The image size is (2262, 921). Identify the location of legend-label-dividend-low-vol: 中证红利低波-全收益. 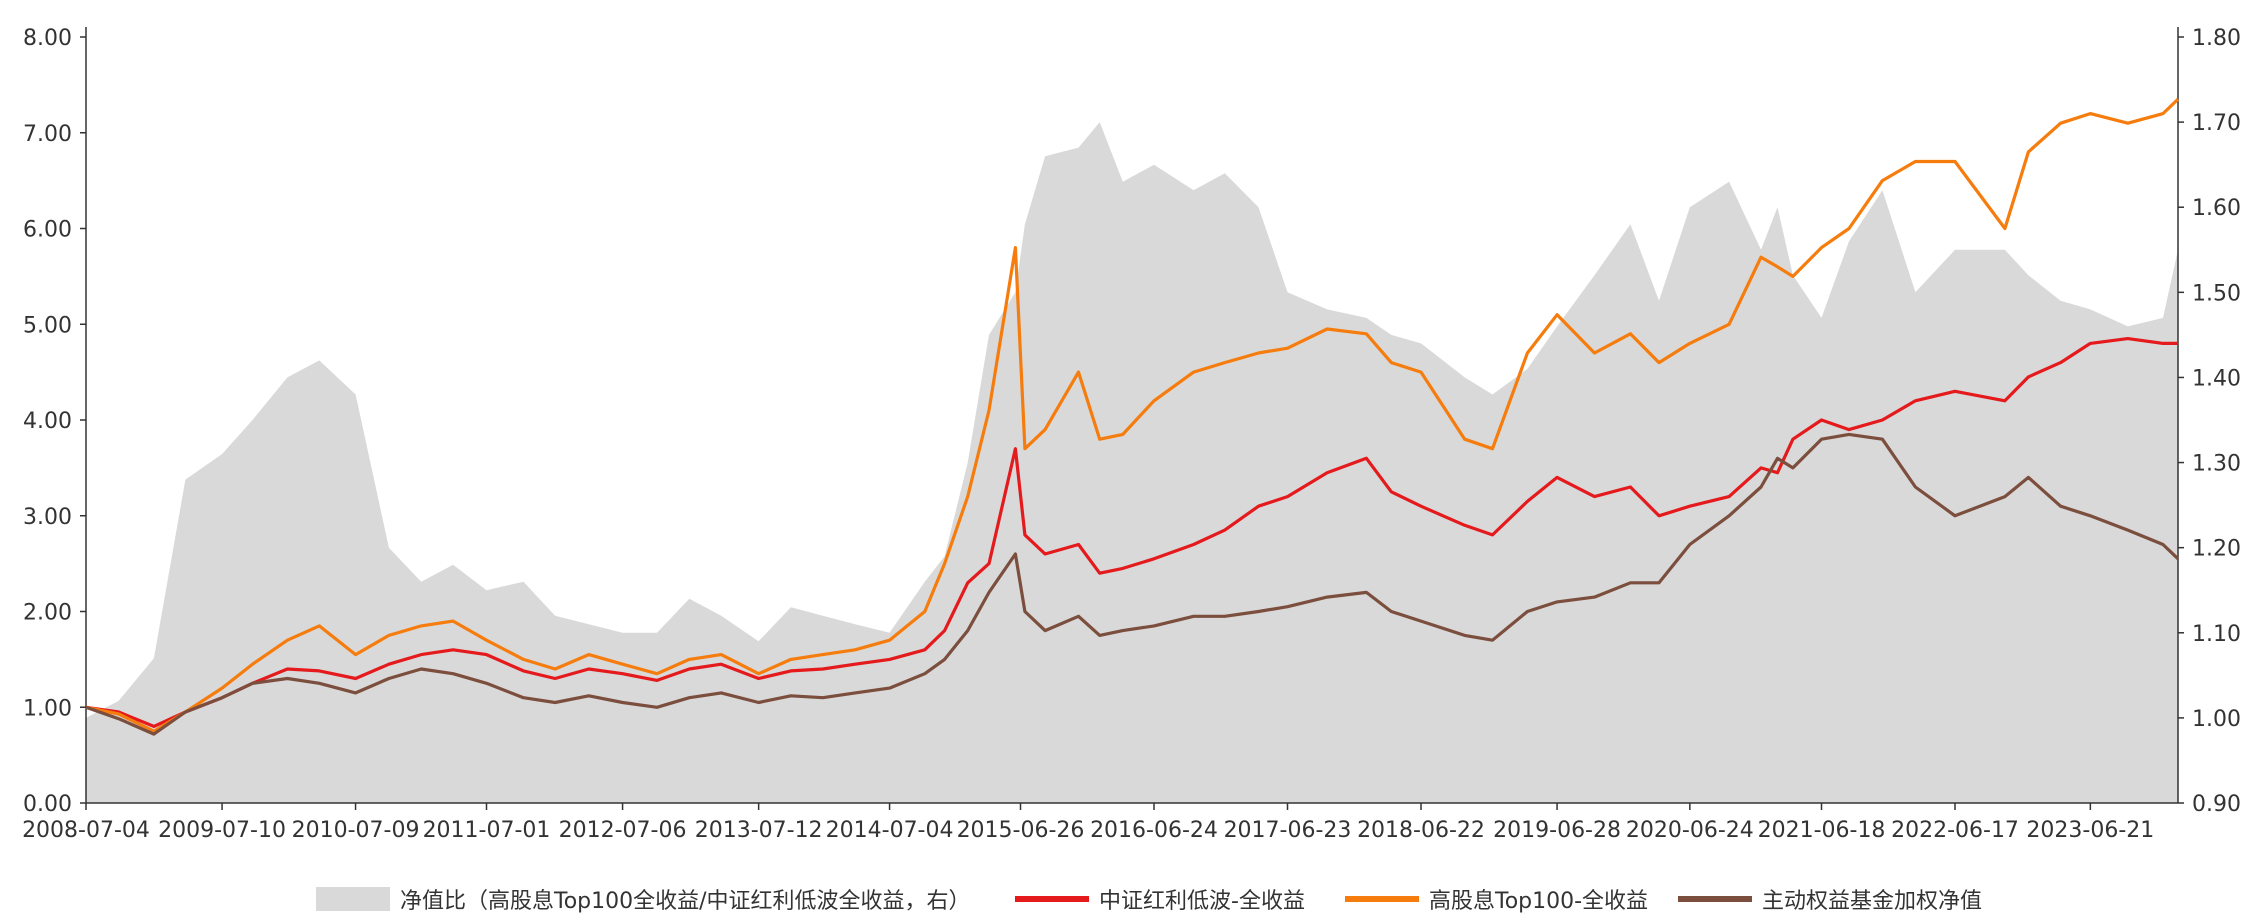
(1202, 901).